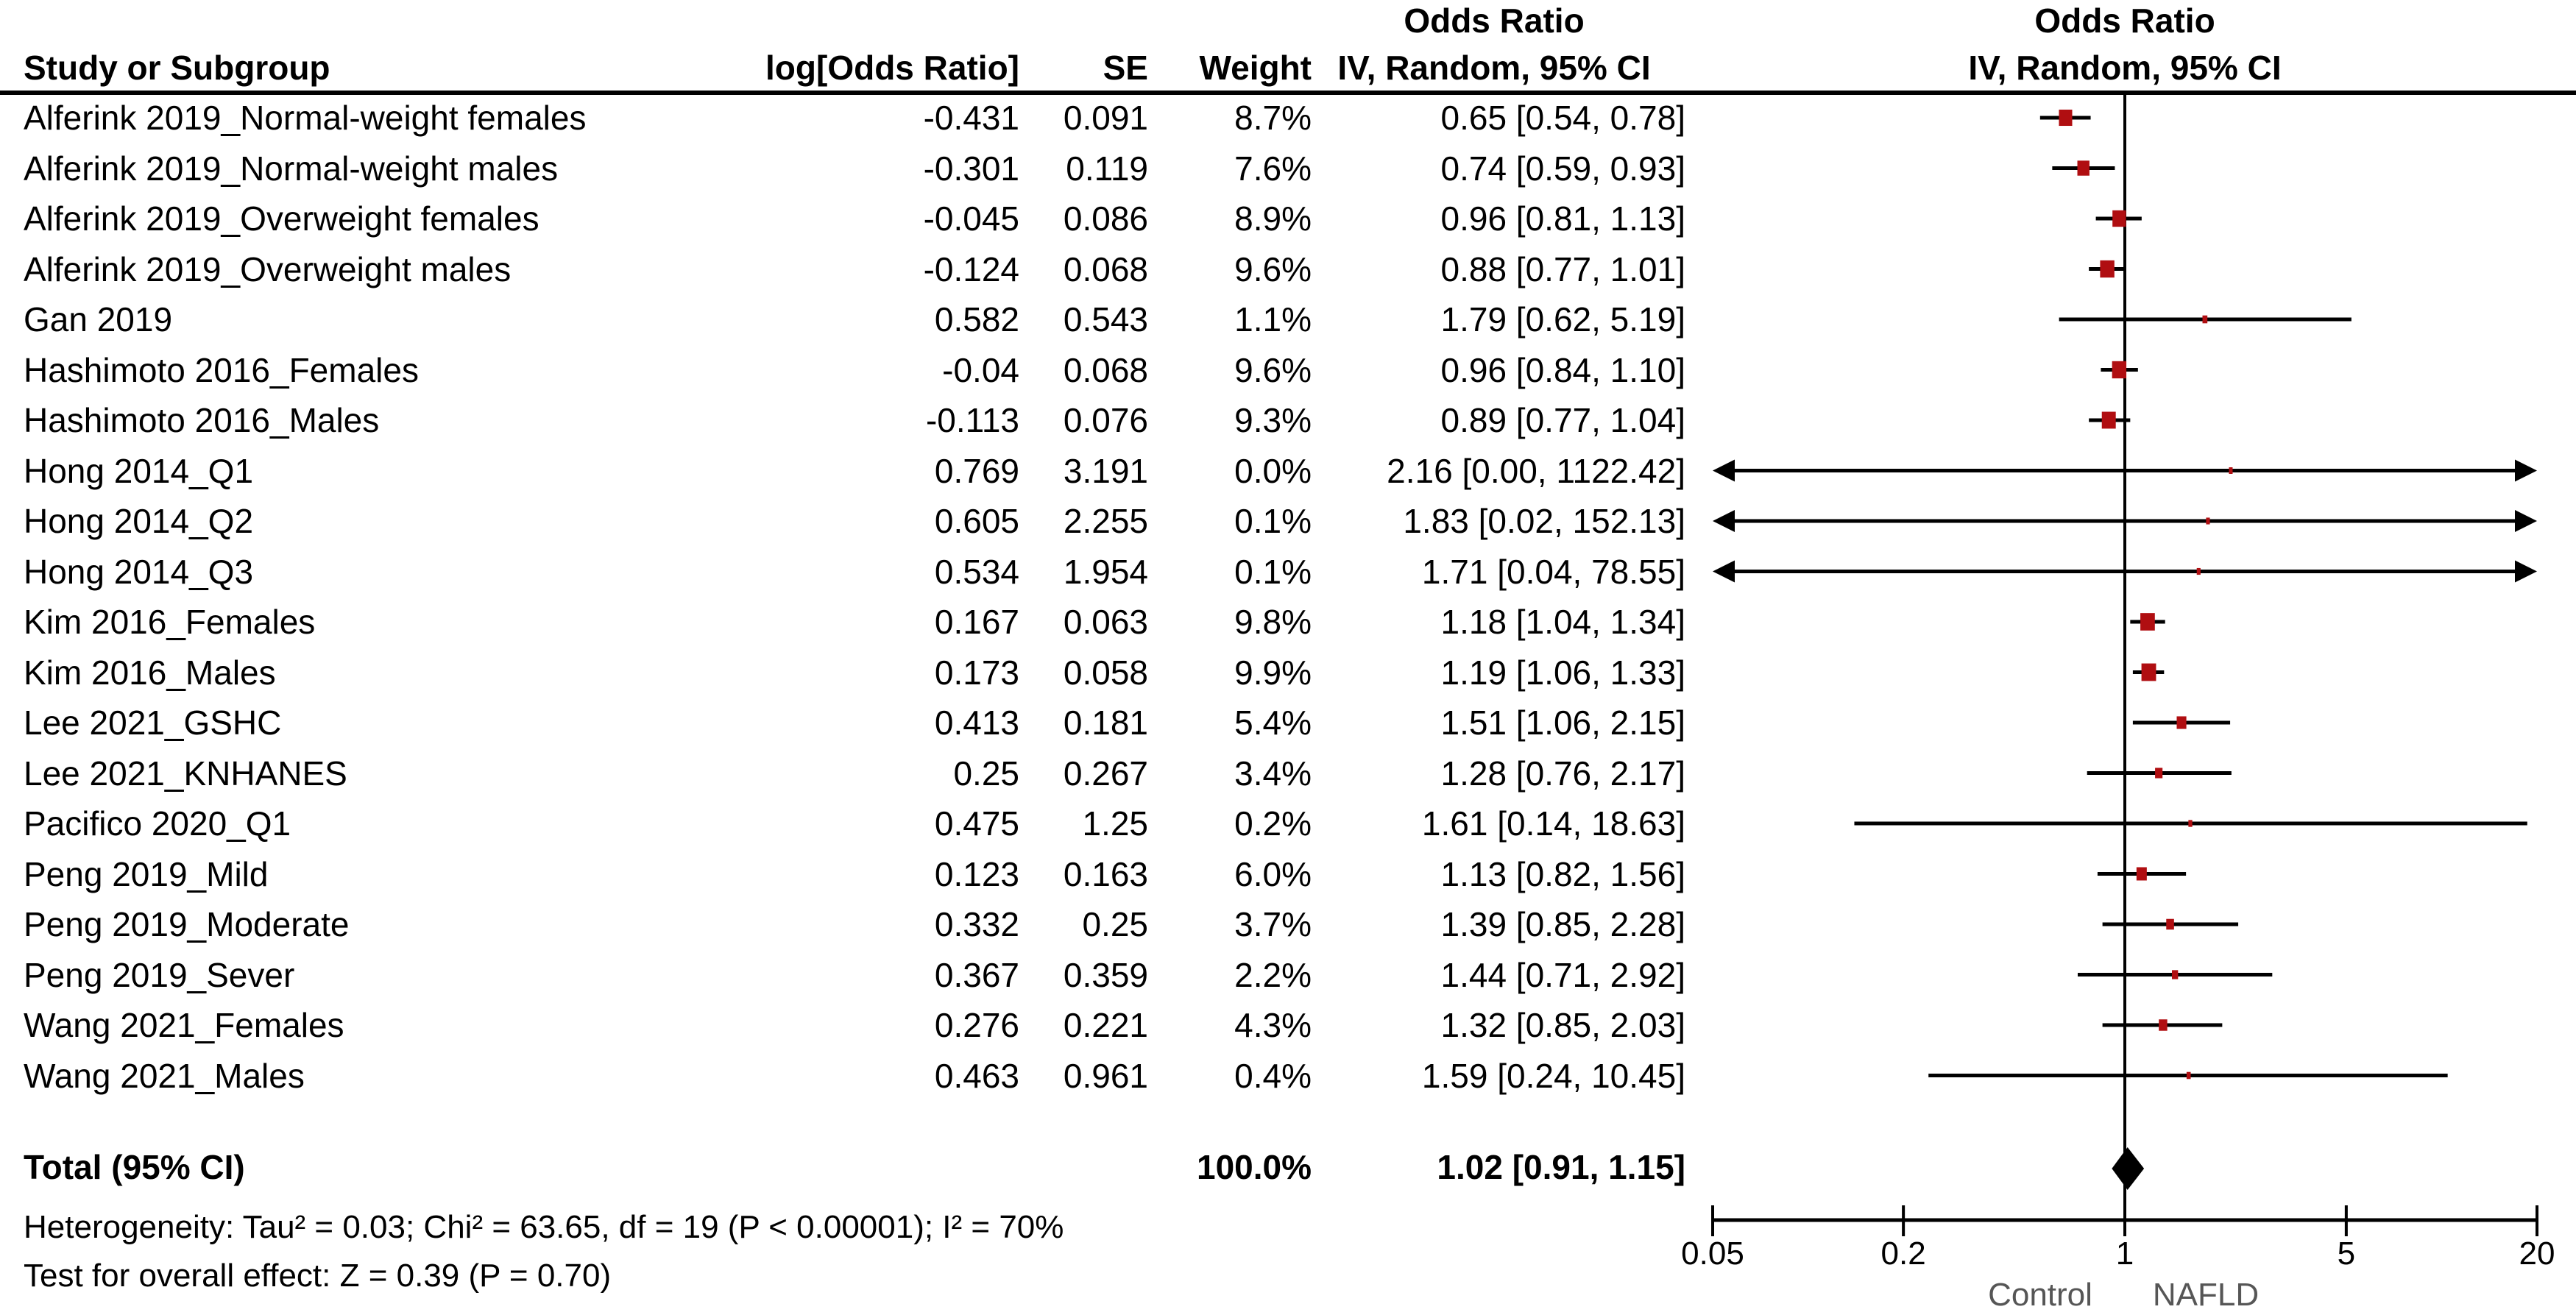  I want to click on column-header-study: Study or Subgroup, so click(177, 68).